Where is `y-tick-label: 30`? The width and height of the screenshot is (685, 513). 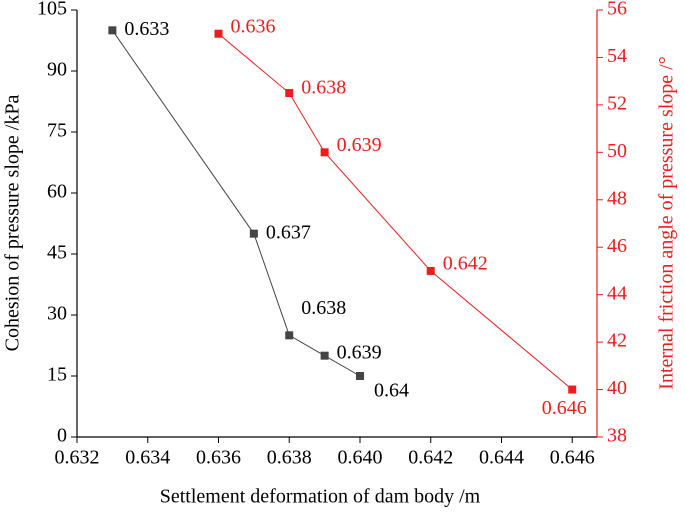
y-tick-label: 30 is located at coordinates (57, 314).